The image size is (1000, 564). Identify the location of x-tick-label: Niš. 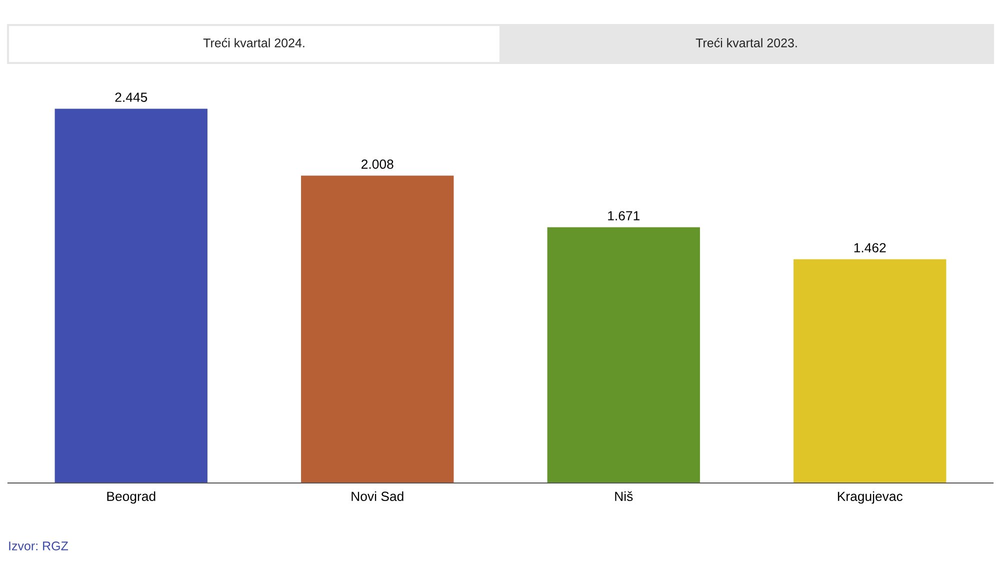
(624, 496).